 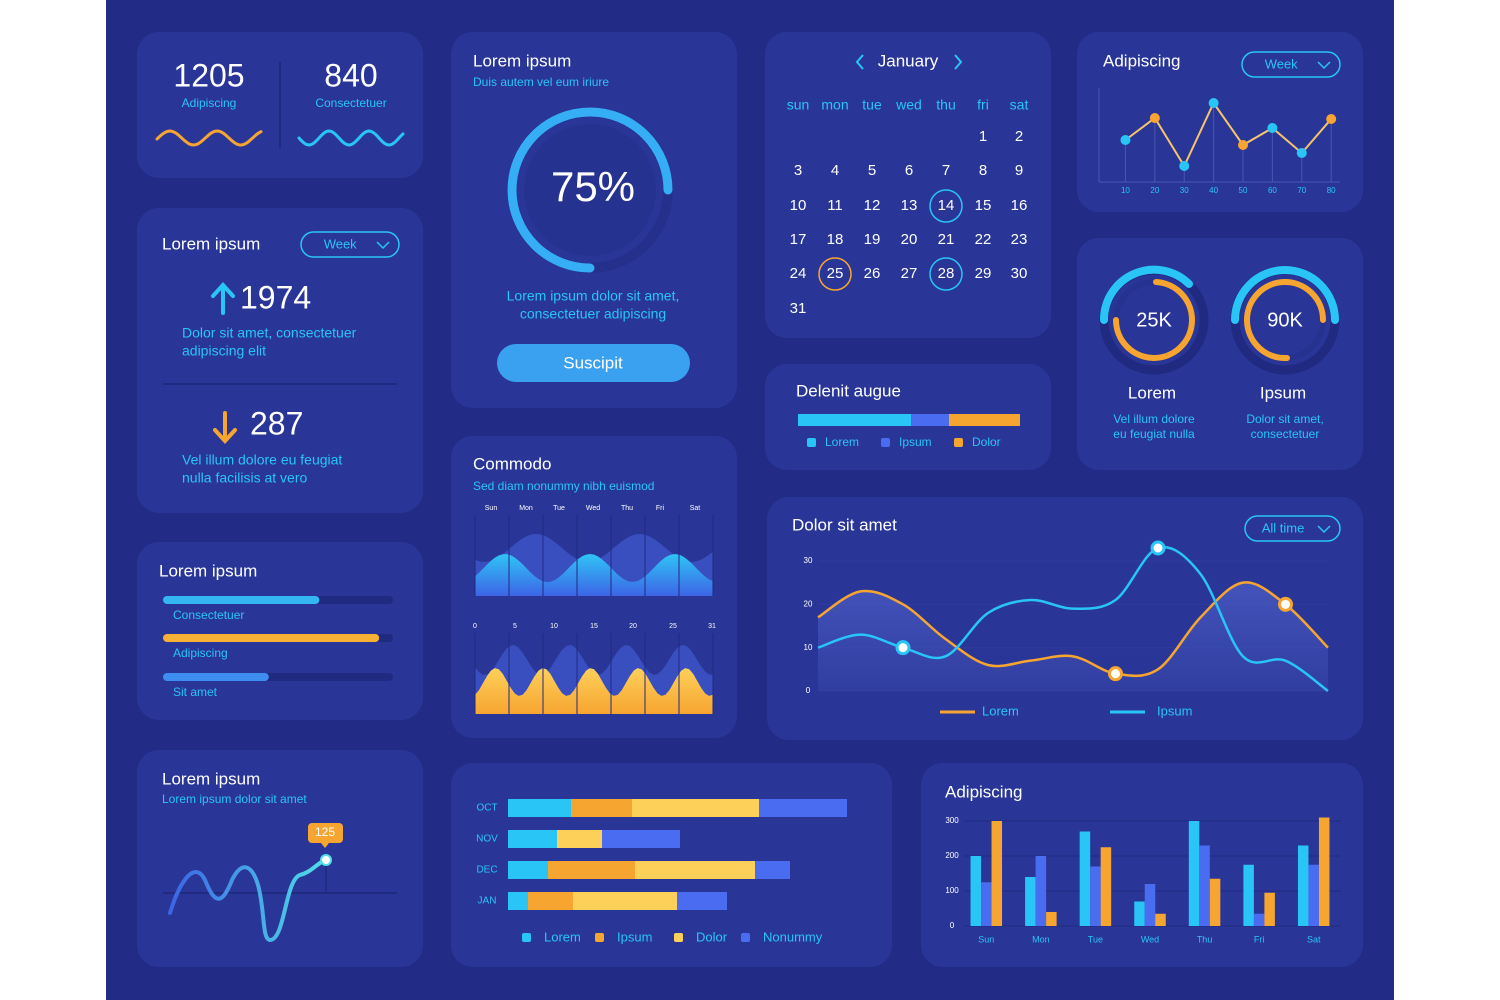 I want to click on day: 22, so click(x=983, y=239).